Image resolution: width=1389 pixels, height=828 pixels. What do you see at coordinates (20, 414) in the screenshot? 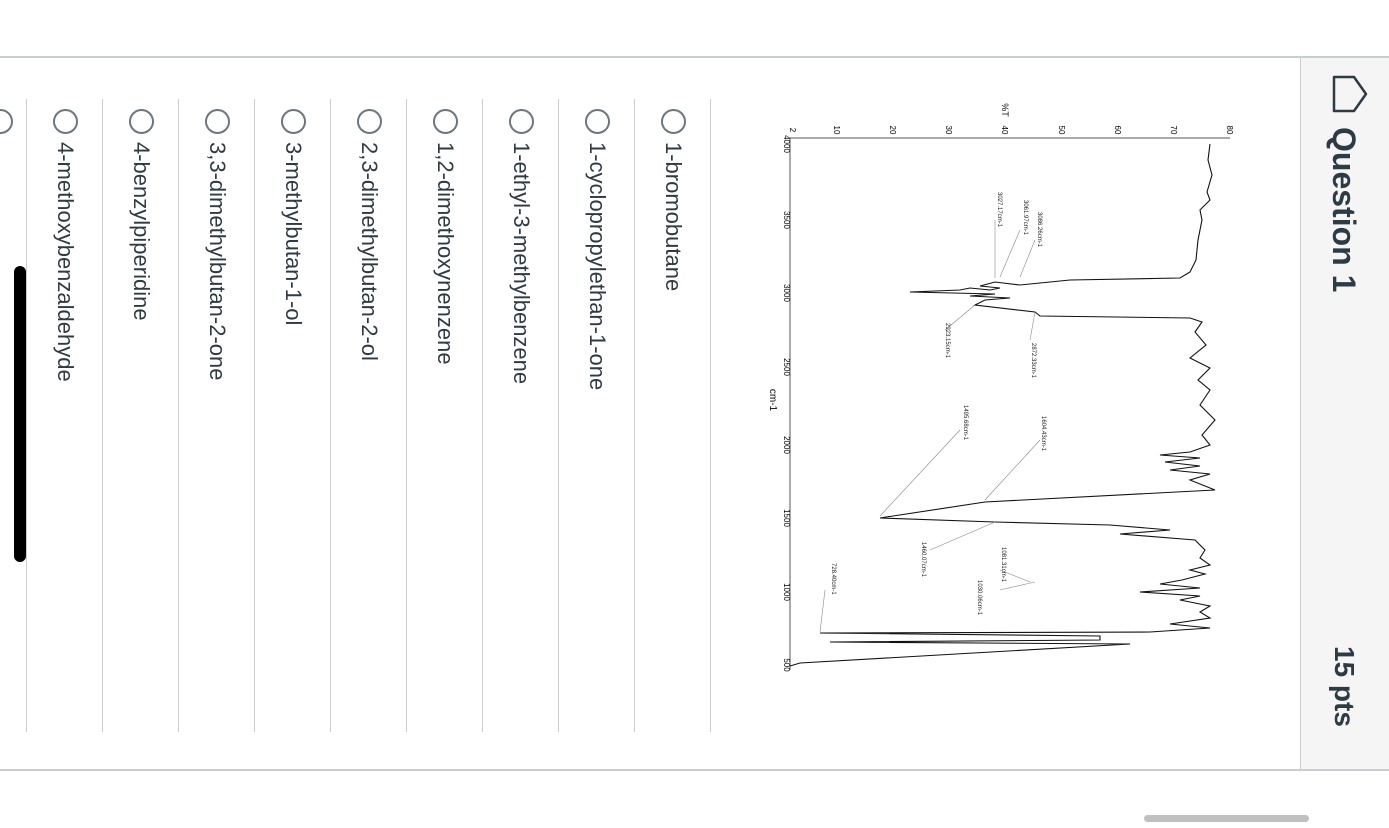
I see `vertical-scrollbar-thumb` at bounding box center [20, 414].